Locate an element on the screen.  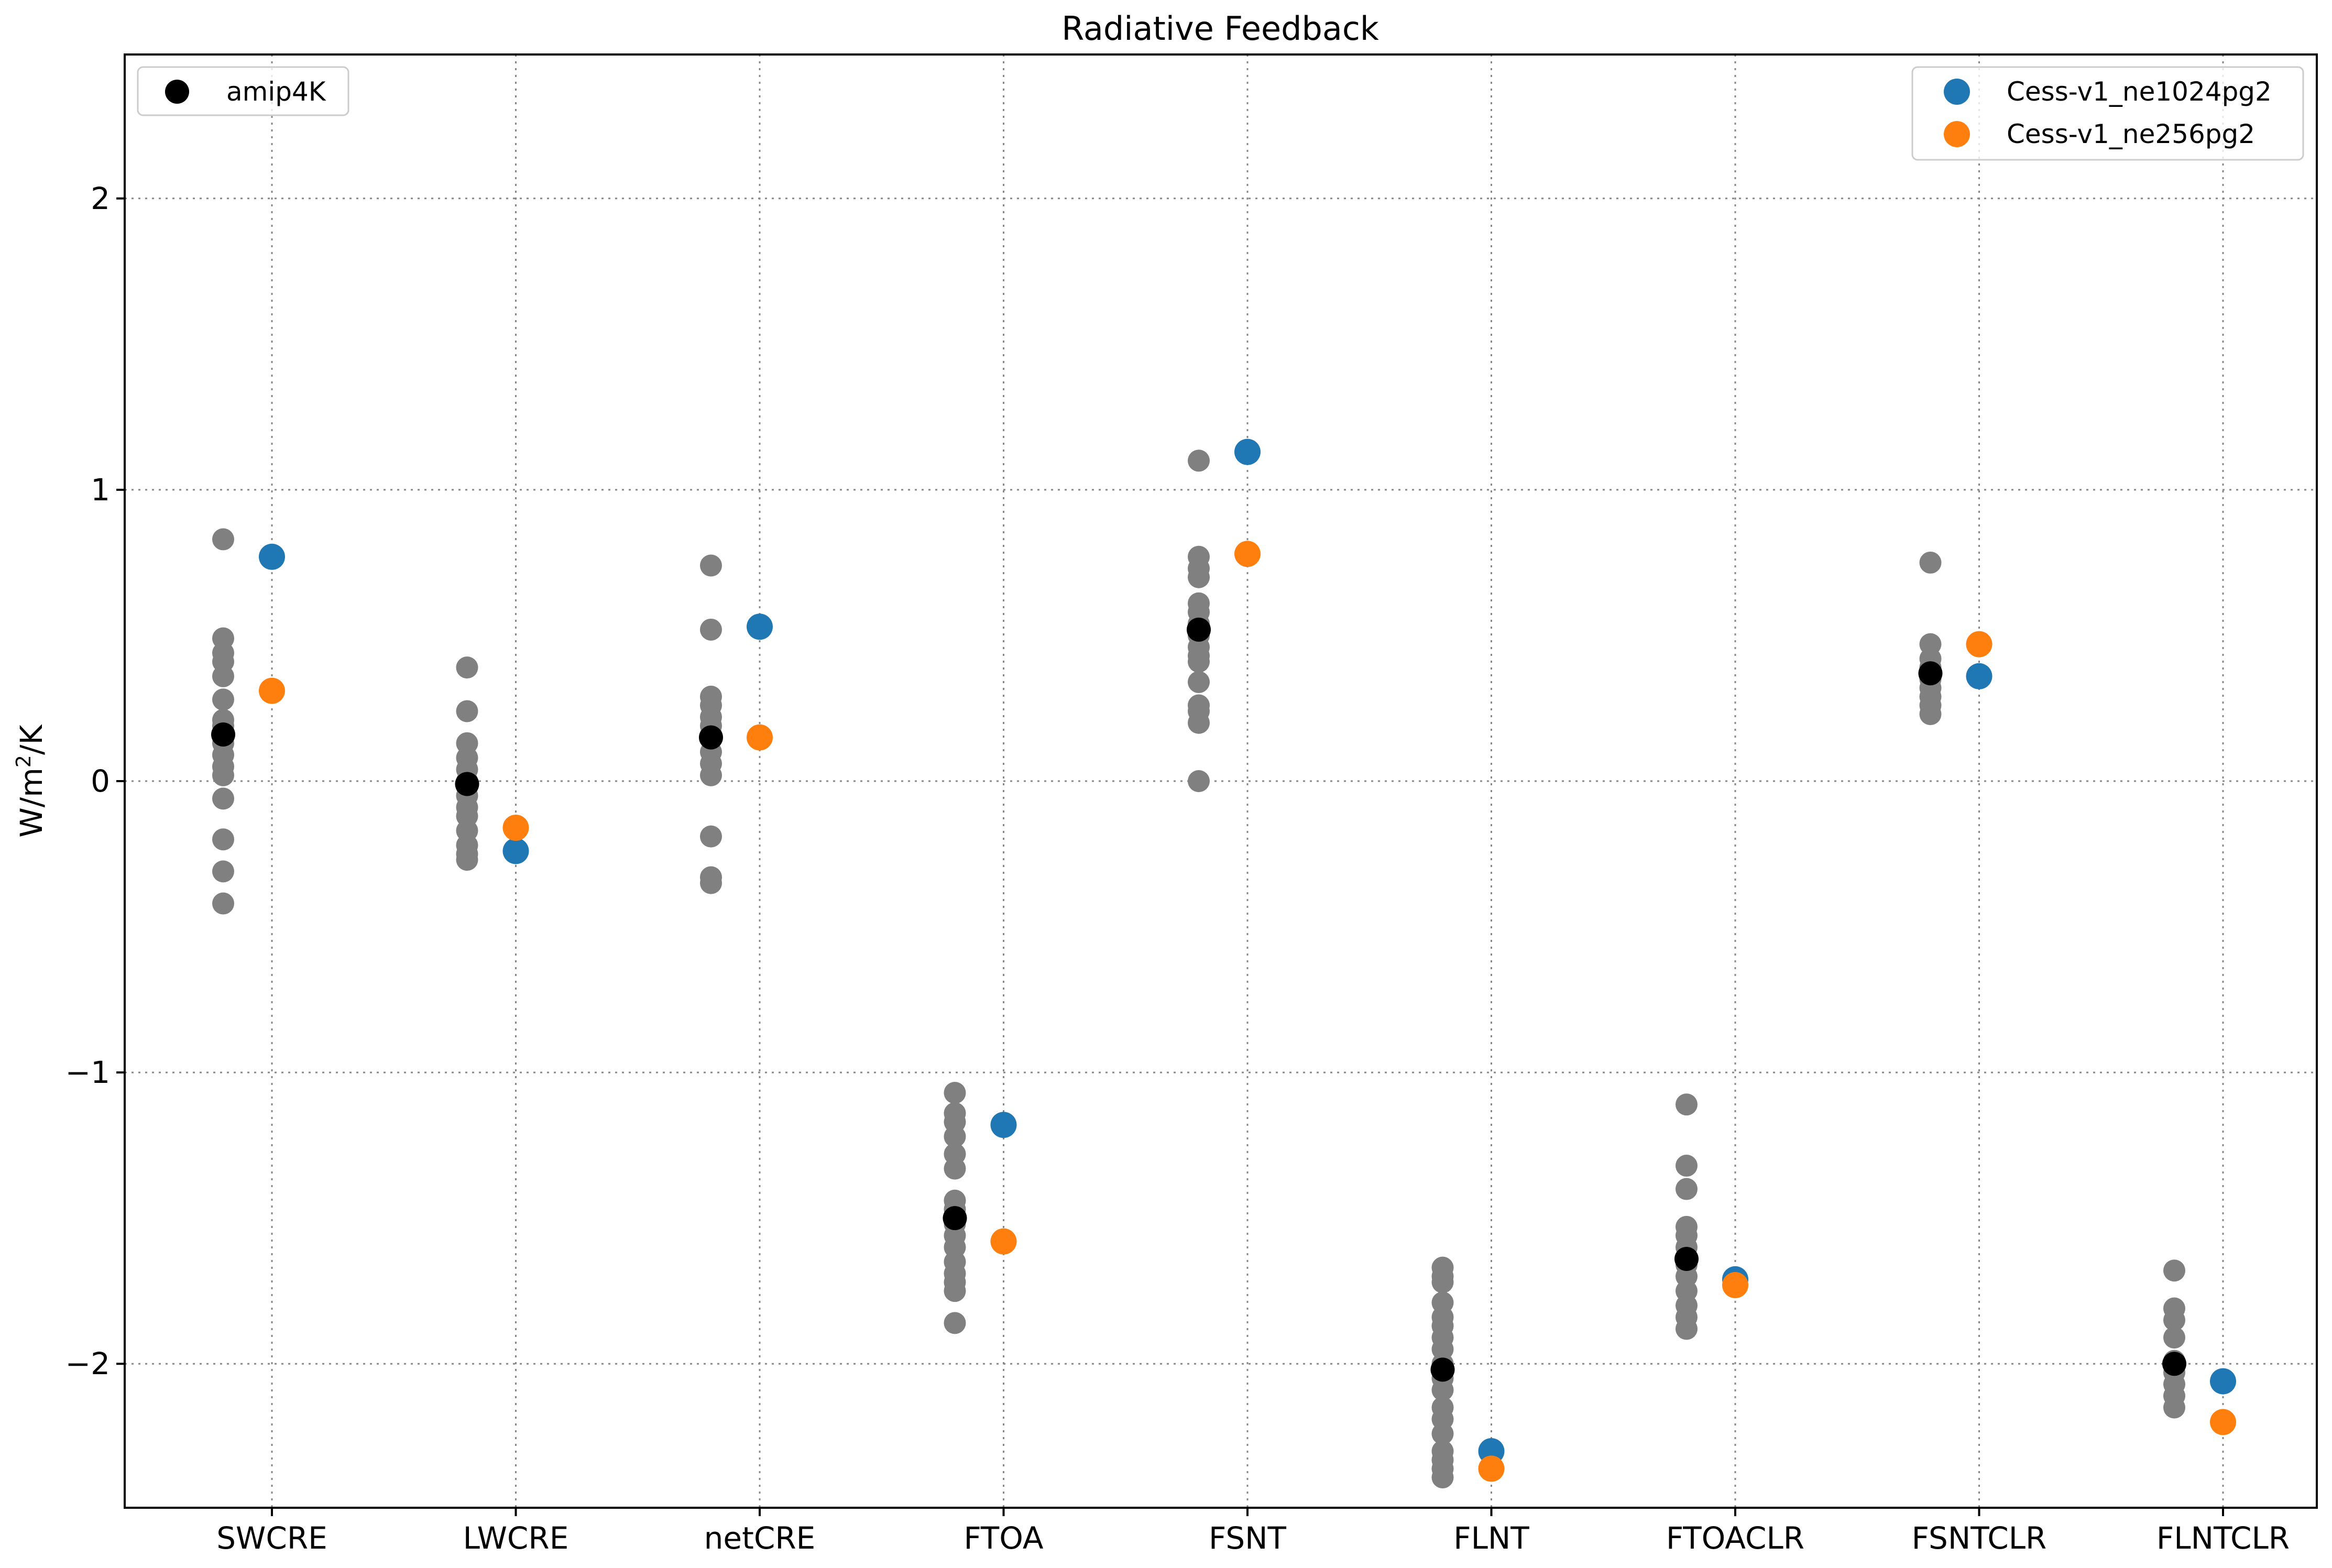
legend-right-box is located at coordinates (2107, 114).